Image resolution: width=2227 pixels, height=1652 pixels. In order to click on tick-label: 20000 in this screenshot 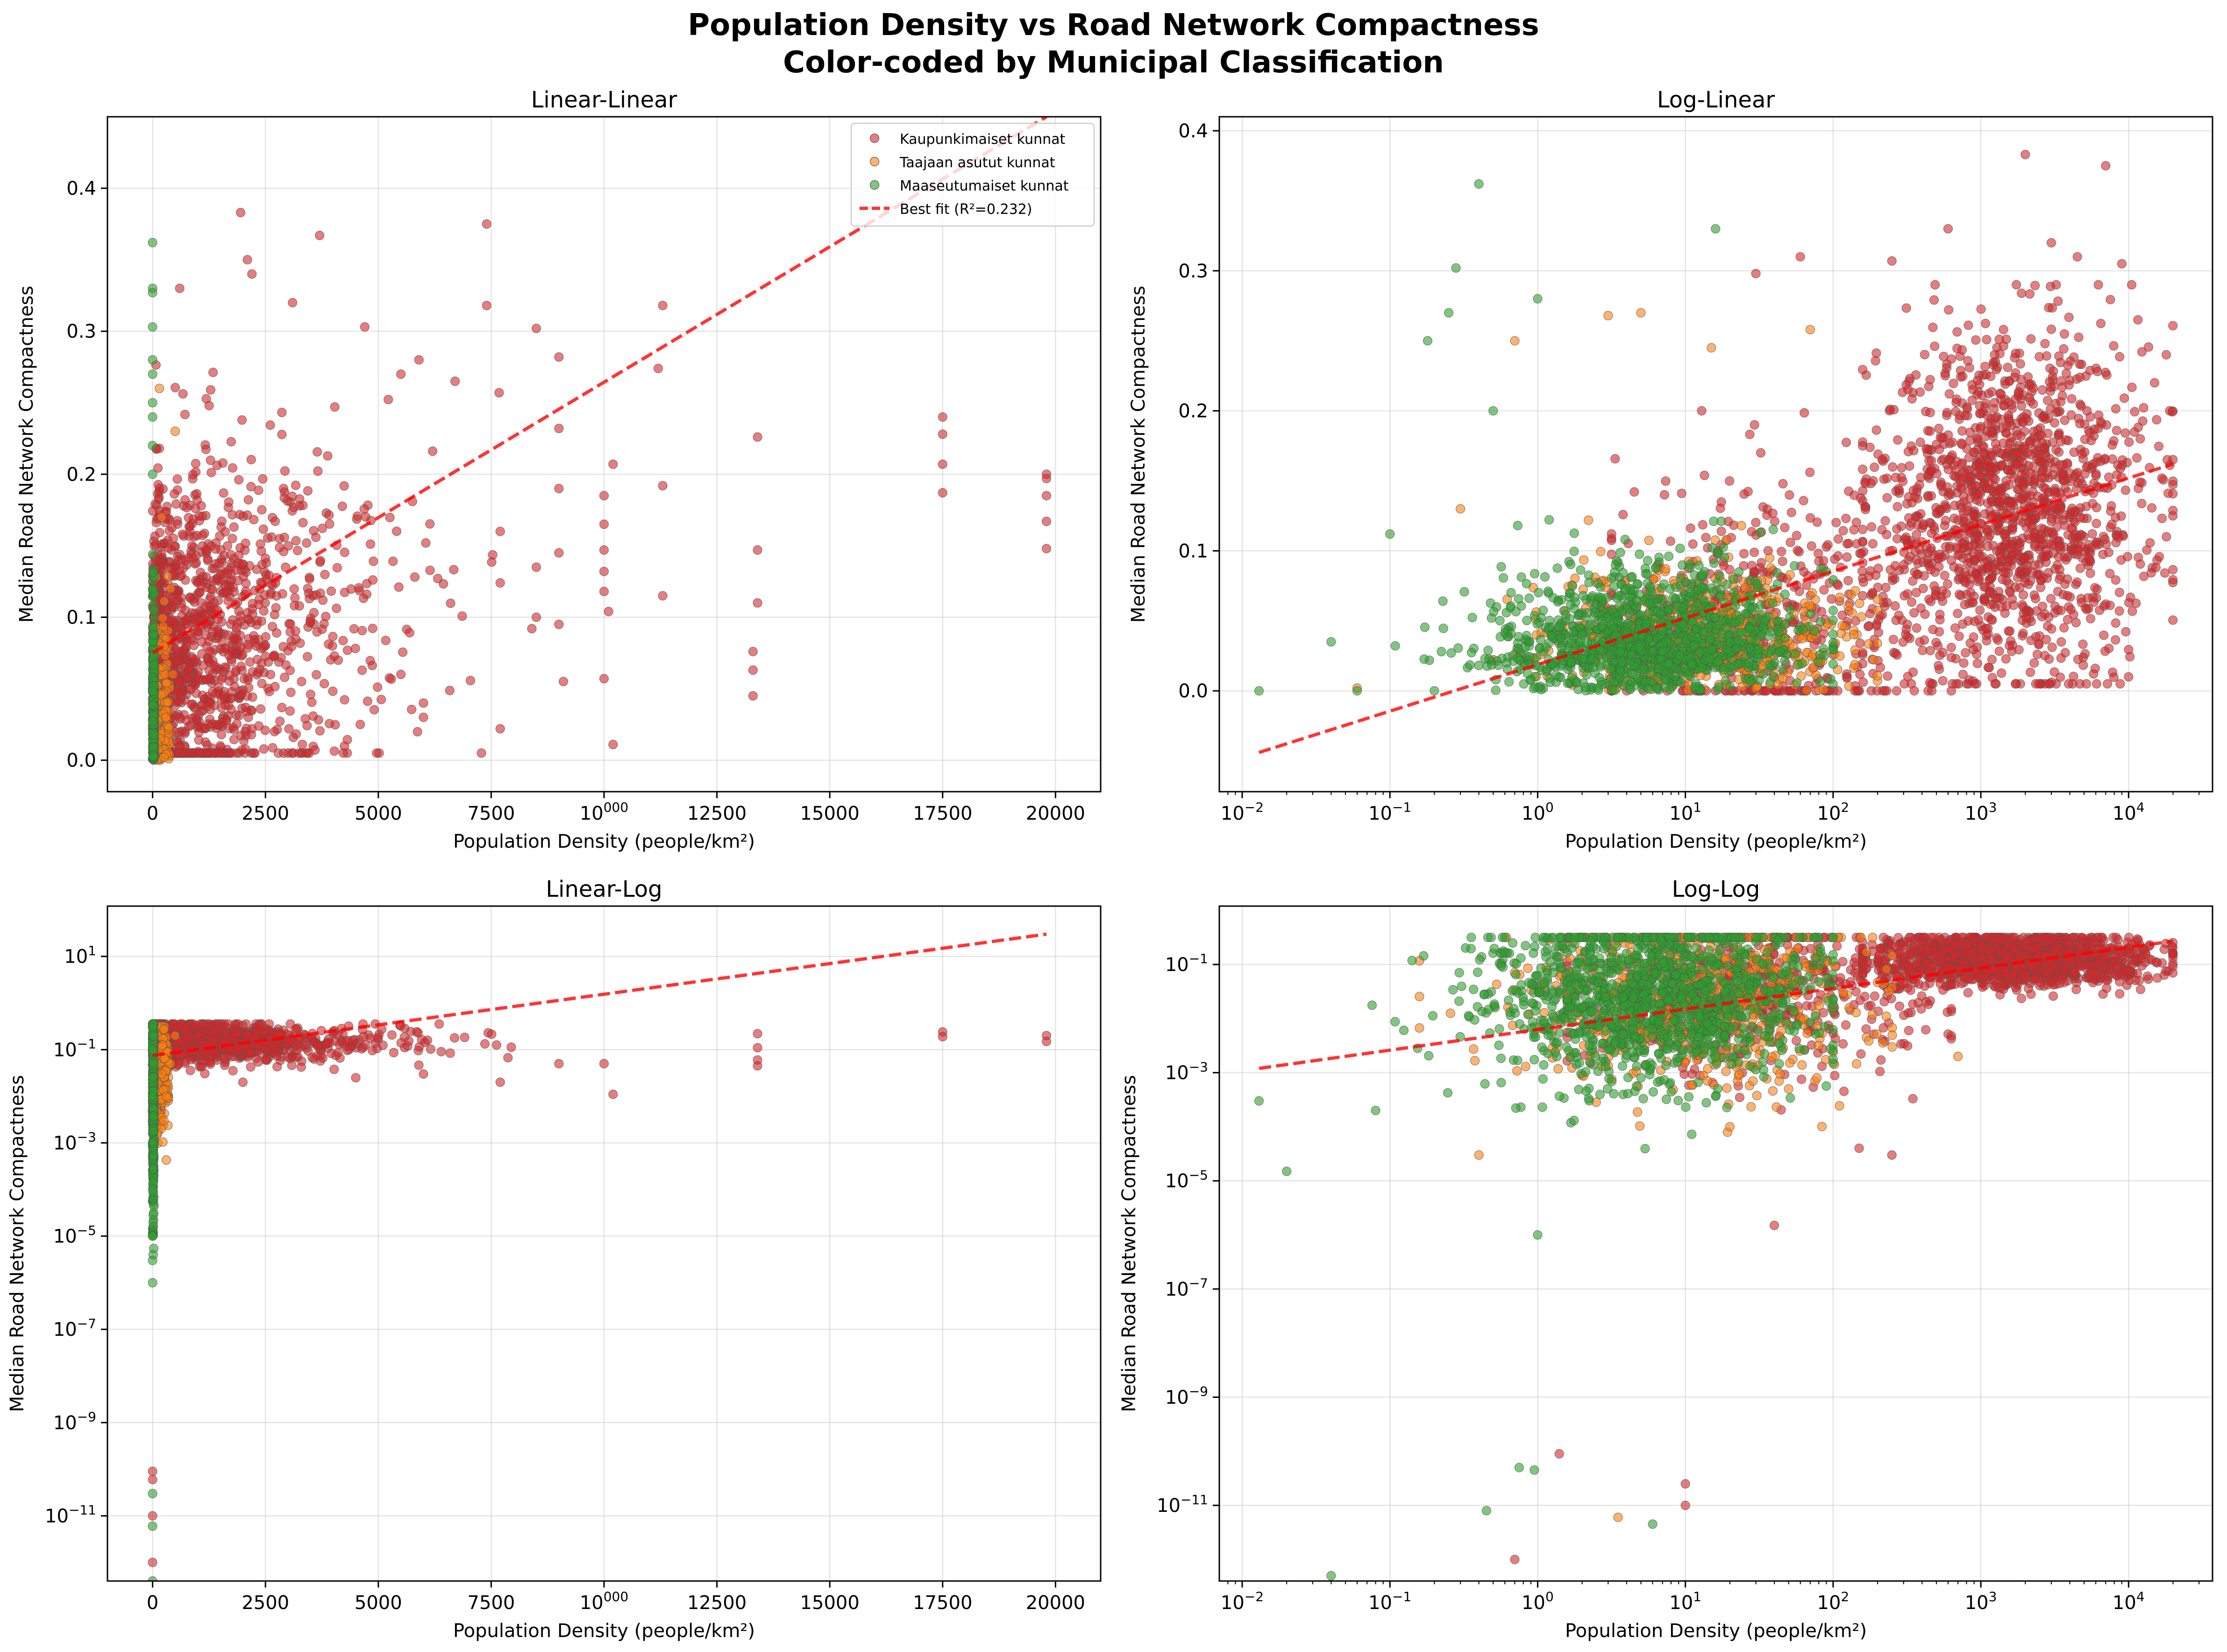, I will do `click(1056, 813)`.